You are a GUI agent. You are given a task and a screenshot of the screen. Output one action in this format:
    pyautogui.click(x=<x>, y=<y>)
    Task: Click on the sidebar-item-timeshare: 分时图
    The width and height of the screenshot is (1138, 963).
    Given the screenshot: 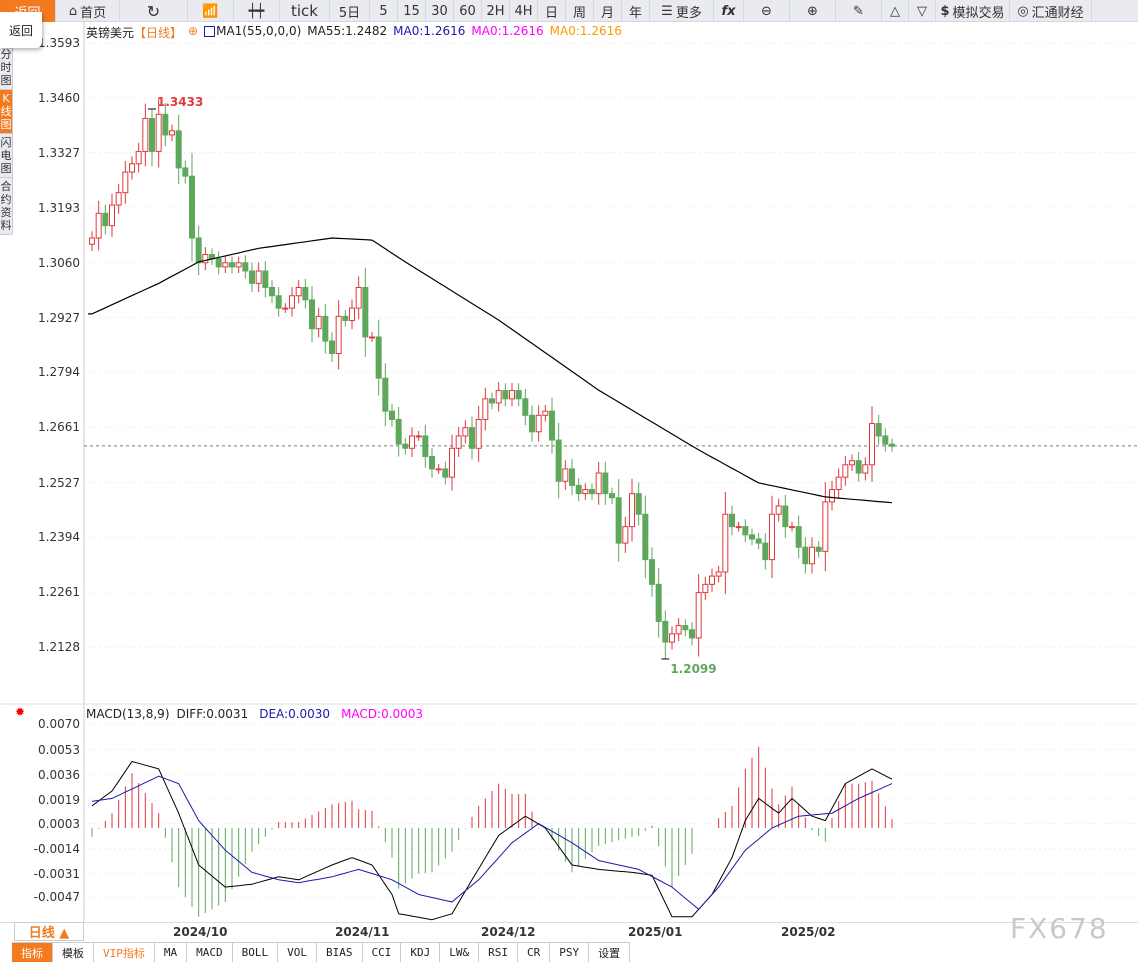 What is the action you would take?
    pyautogui.click(x=6, y=56)
    